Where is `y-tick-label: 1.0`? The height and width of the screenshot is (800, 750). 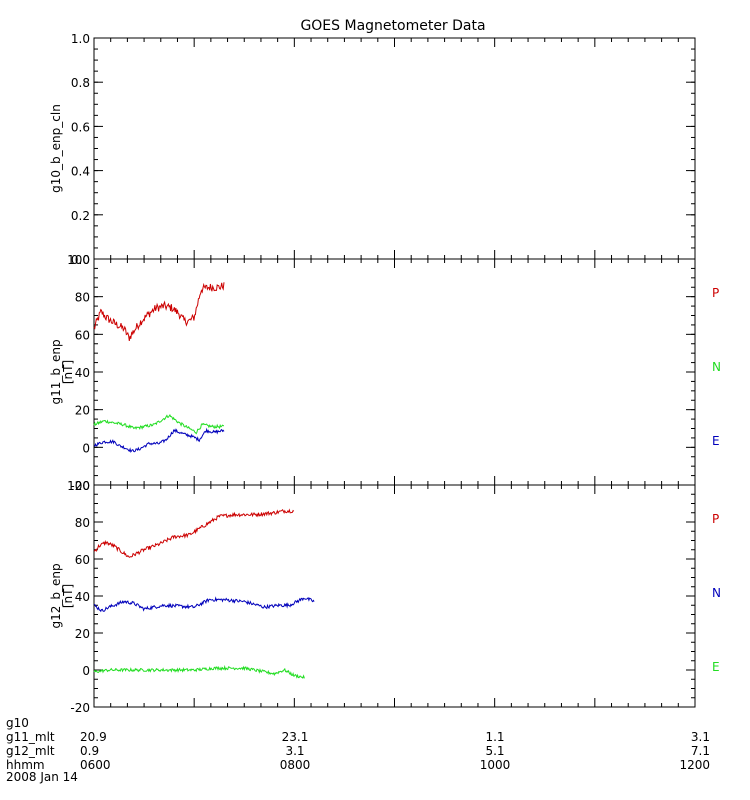 y-tick-label: 1.0 is located at coordinates (80, 39).